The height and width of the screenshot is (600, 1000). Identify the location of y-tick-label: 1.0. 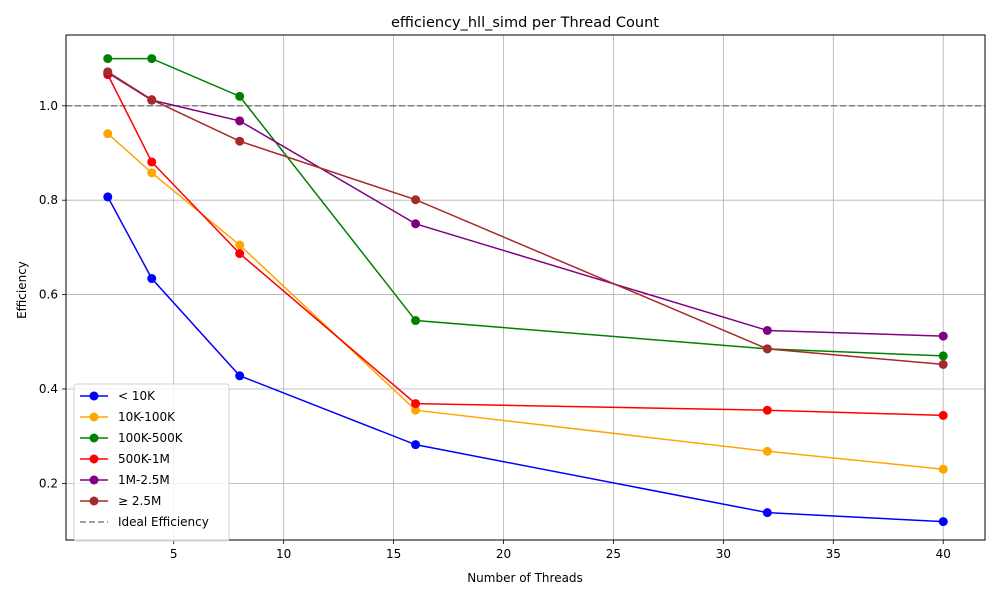
(48, 106).